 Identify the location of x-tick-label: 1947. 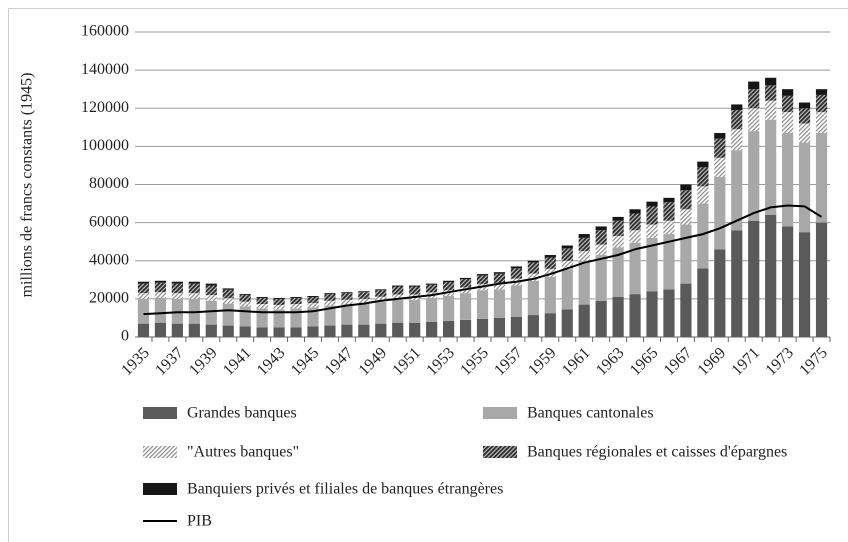
(339, 361).